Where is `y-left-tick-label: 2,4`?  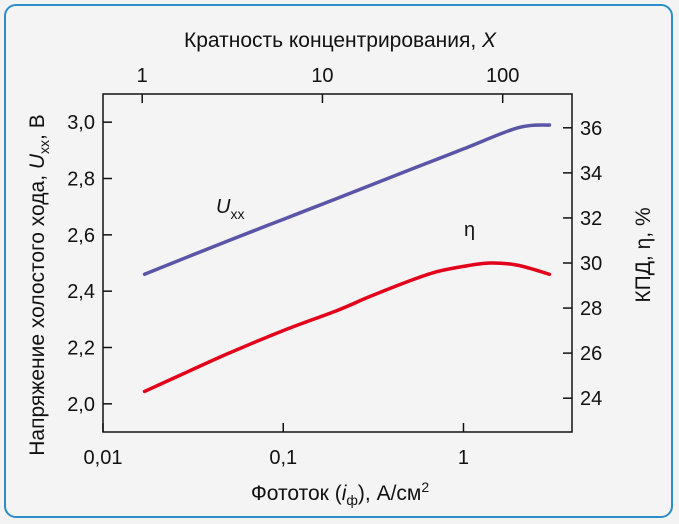 y-left-tick-label: 2,4 is located at coordinates (81, 292).